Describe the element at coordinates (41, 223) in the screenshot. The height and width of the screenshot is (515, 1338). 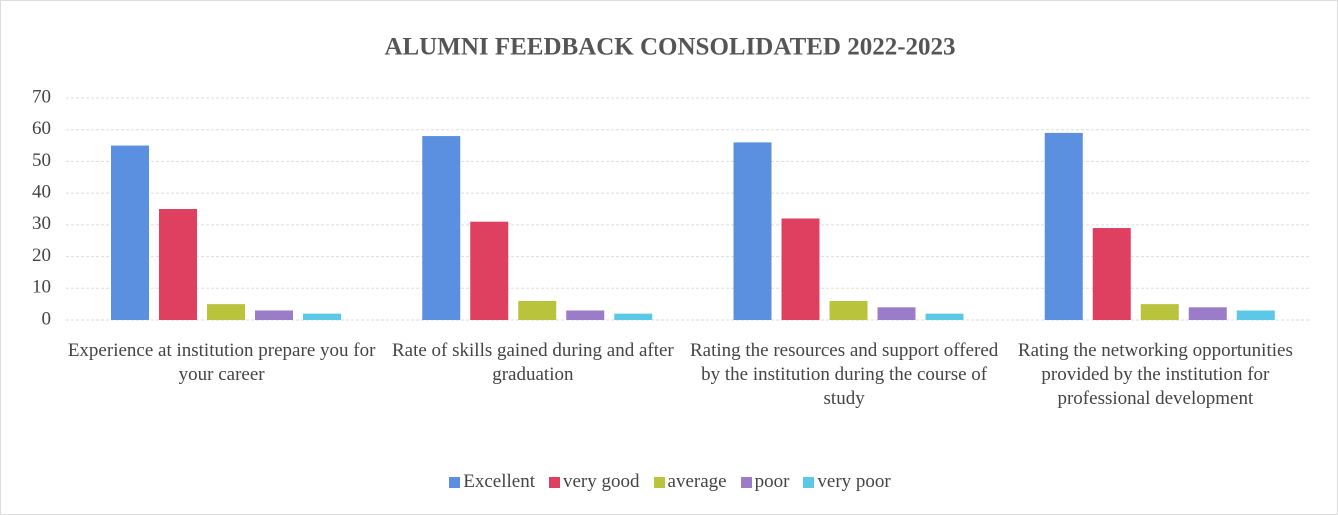
I see `y-tick-label: 30` at that location.